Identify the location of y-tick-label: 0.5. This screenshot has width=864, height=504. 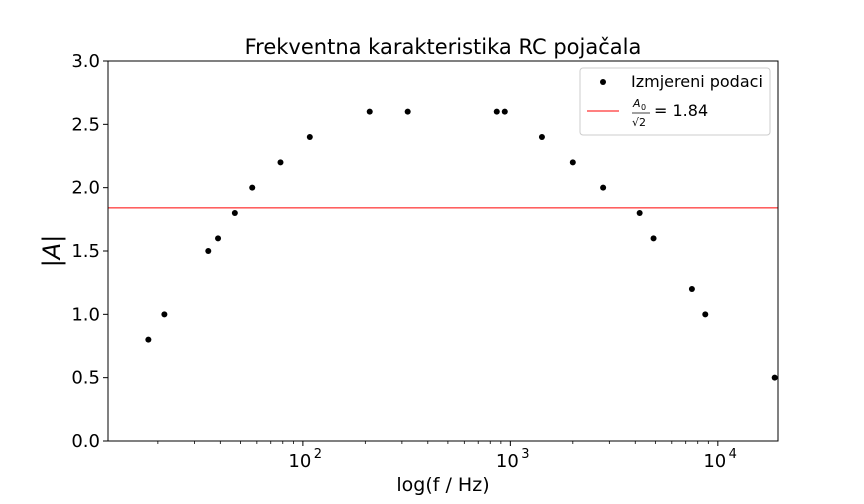
(85, 378).